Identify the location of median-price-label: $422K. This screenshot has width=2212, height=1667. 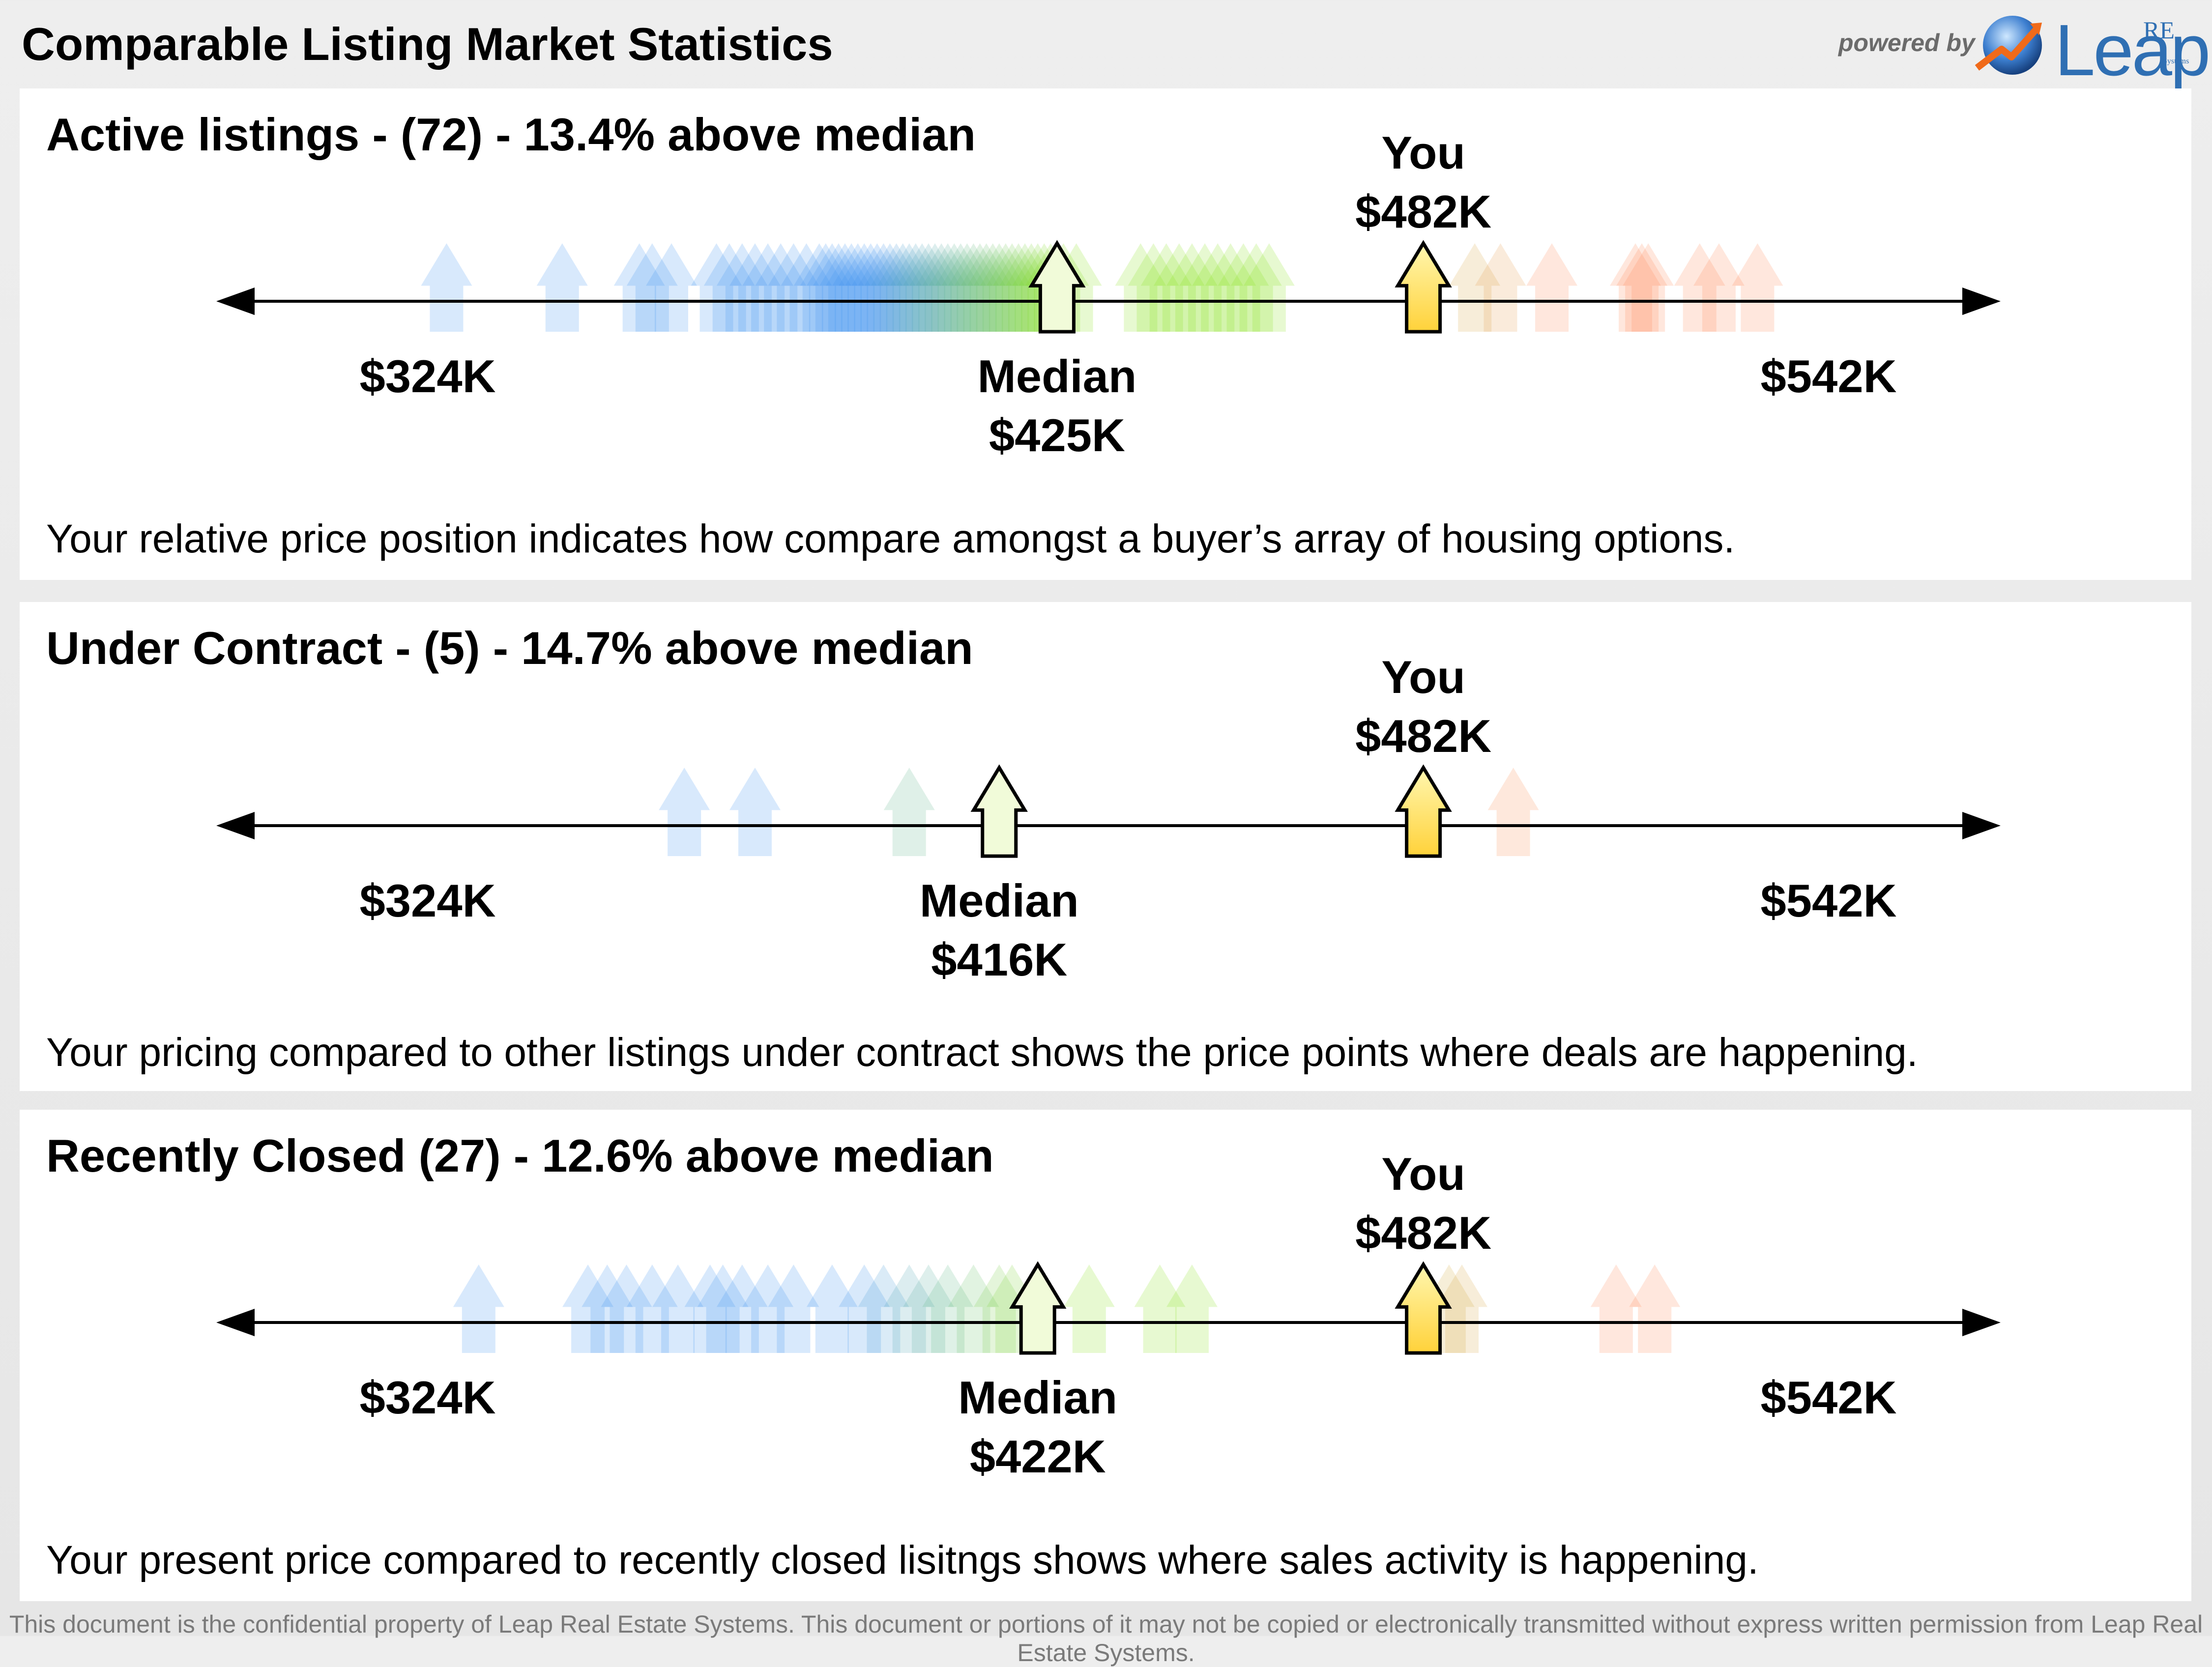
(1038, 1457).